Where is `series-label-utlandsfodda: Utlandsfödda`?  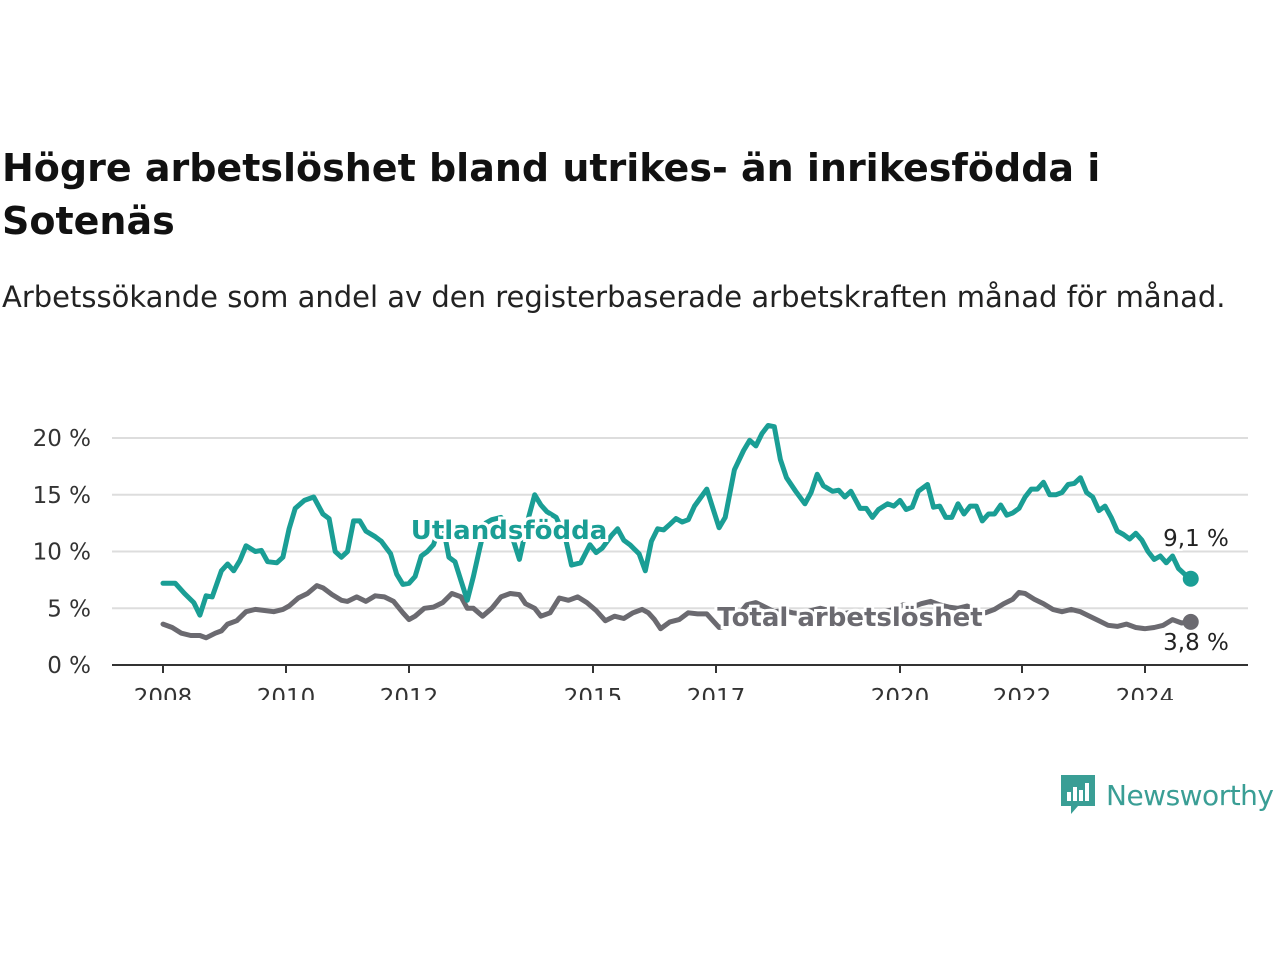
series-label-utlandsfodda: Utlandsfödda is located at coordinates (509, 531).